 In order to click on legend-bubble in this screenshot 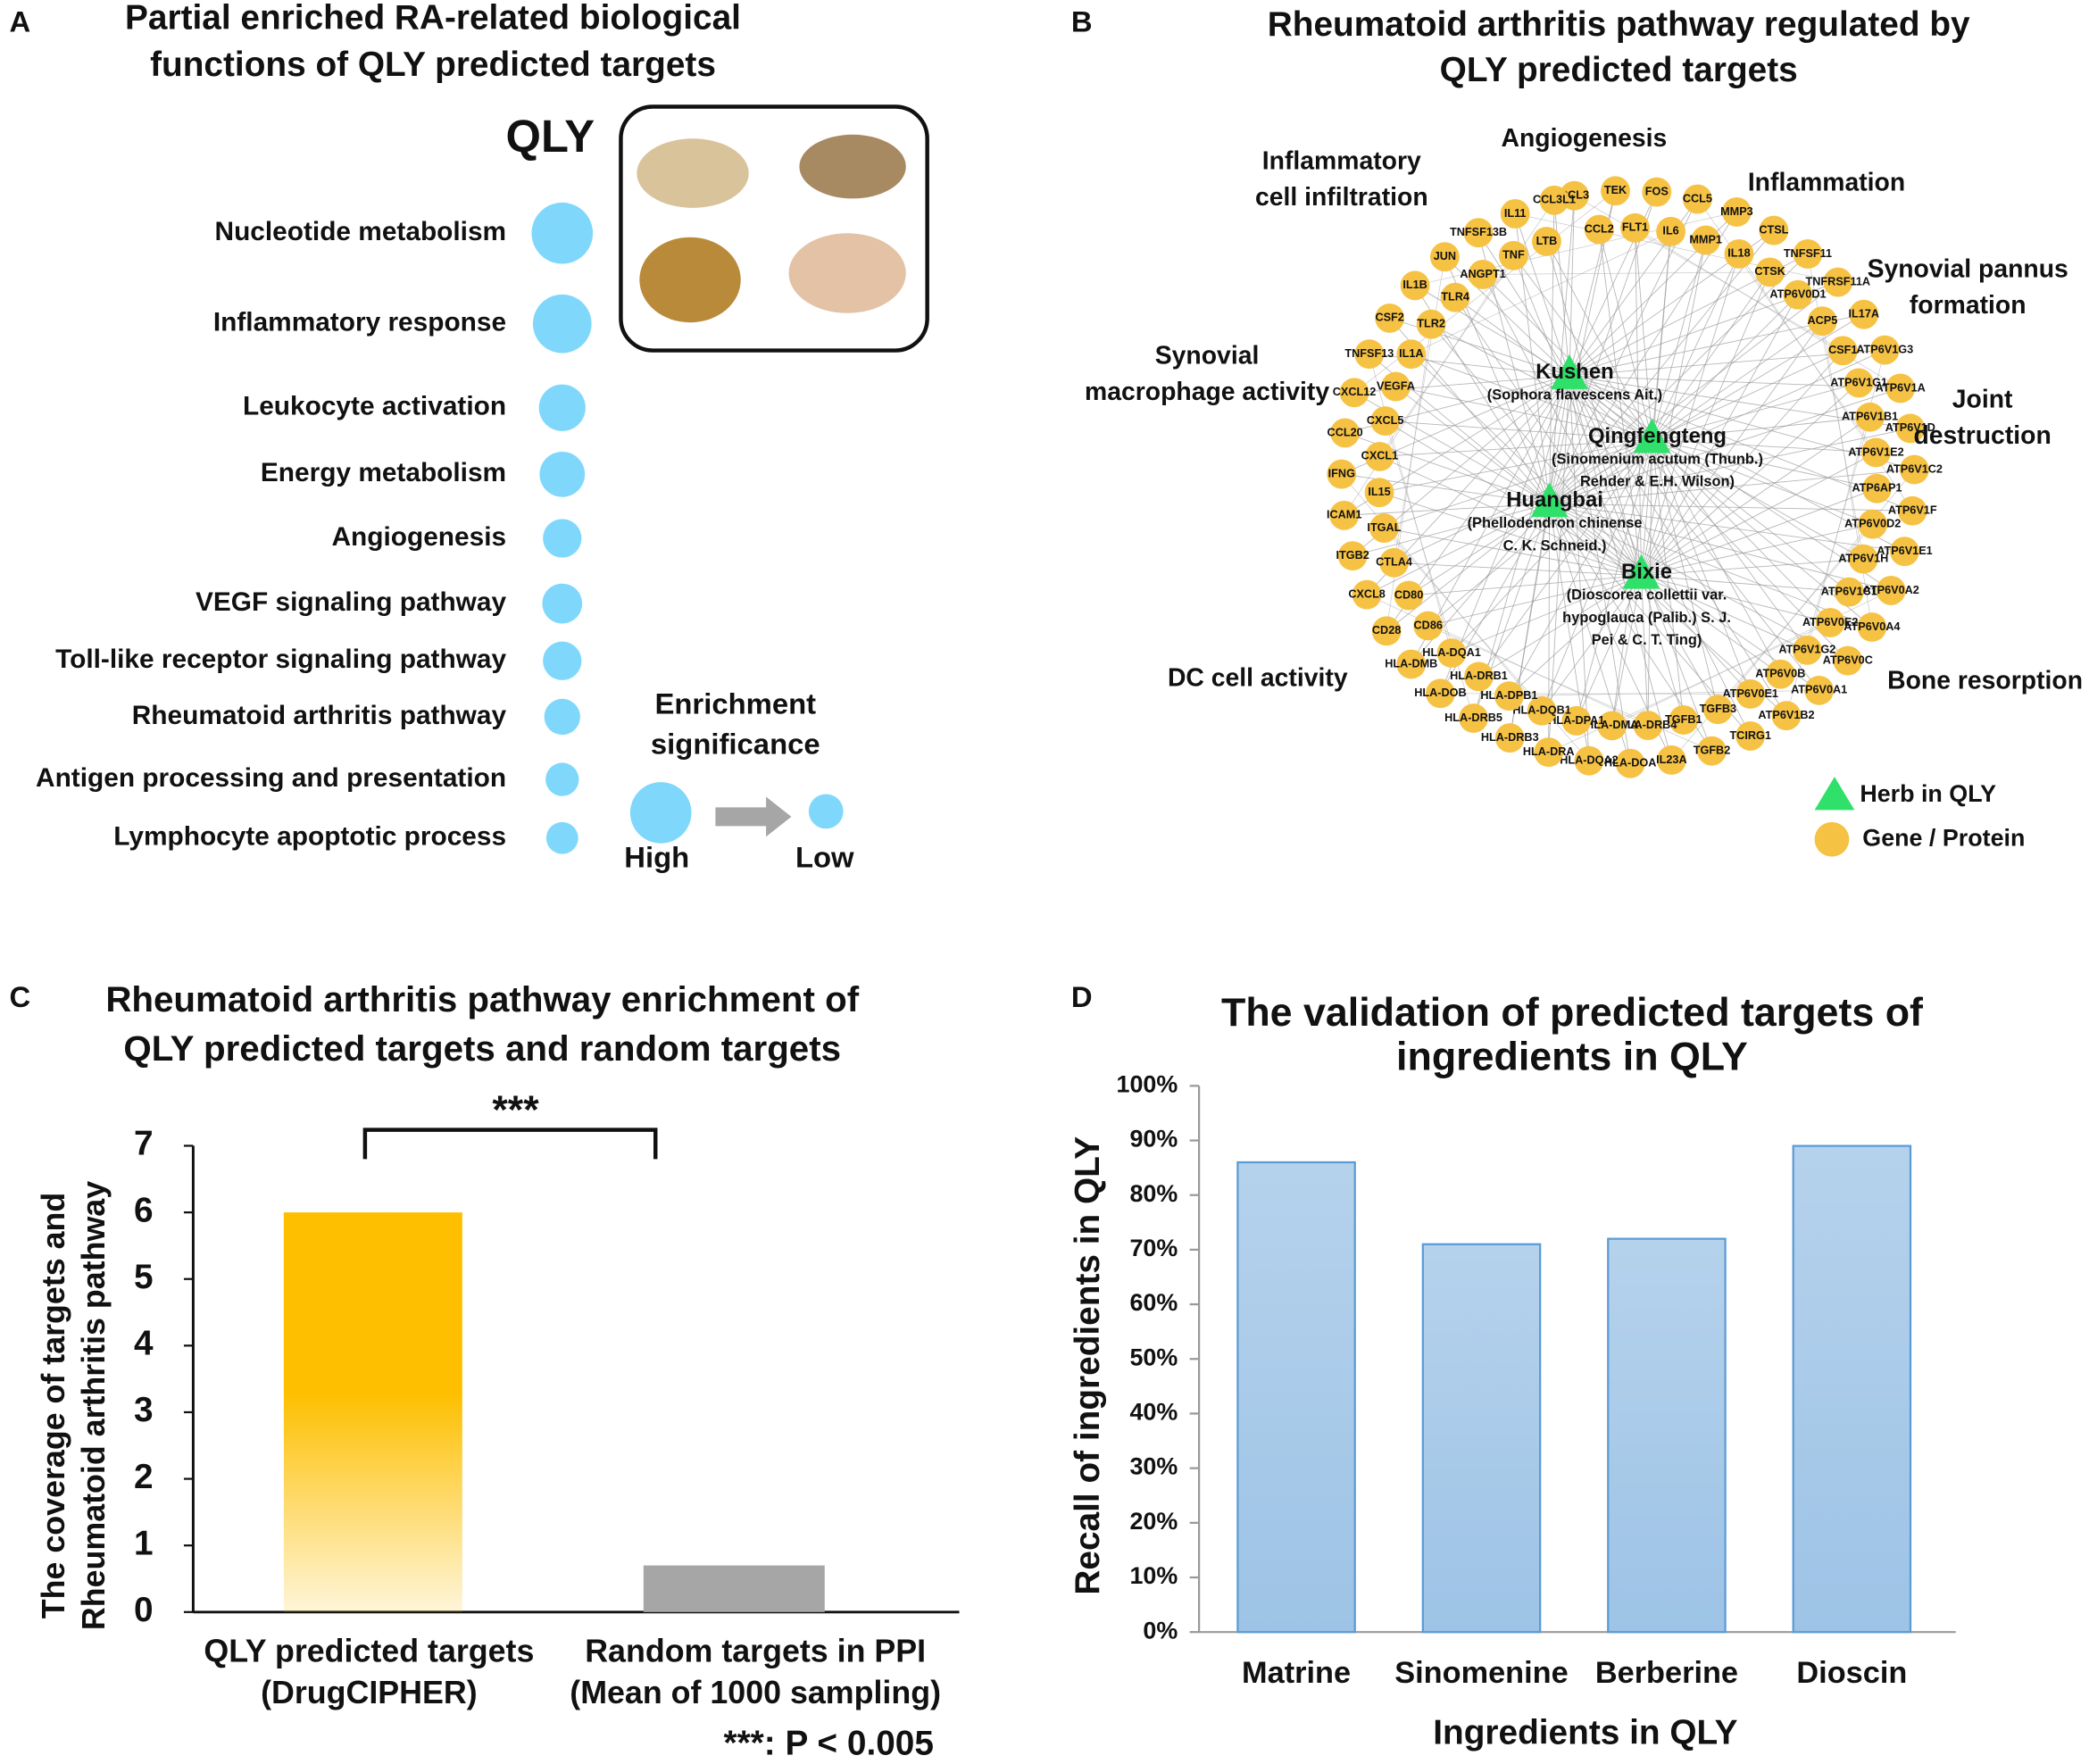, I will do `click(826, 811)`.